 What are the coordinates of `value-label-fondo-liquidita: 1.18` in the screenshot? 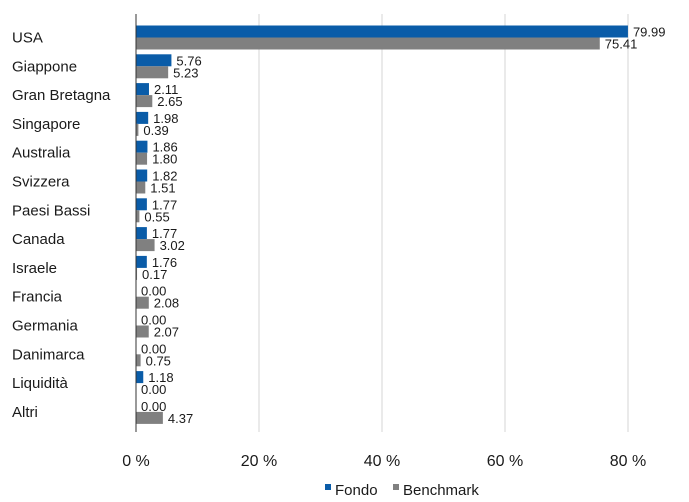 It's located at (160, 377).